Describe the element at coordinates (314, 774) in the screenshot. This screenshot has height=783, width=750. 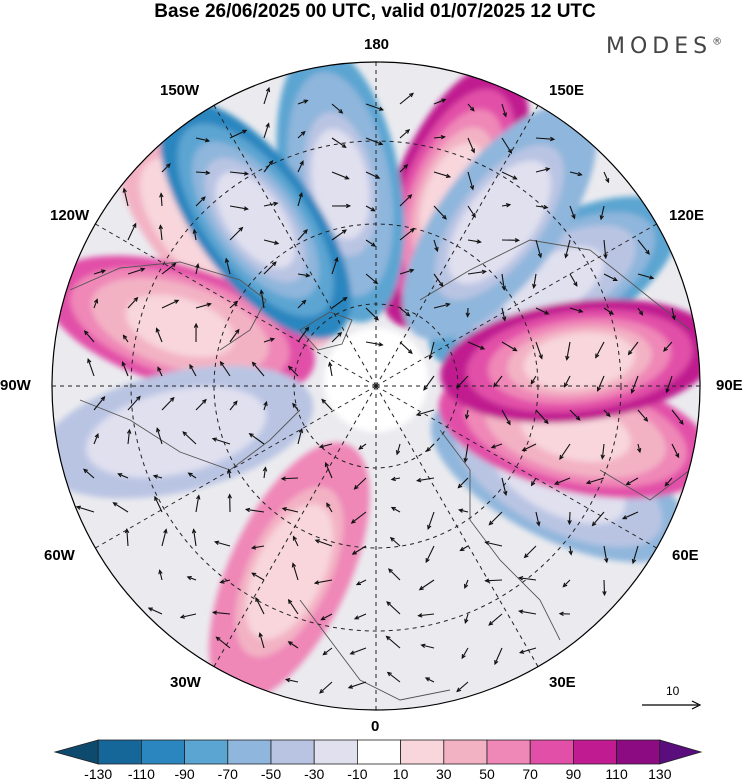
I see `colorbar-tick-label: -30` at that location.